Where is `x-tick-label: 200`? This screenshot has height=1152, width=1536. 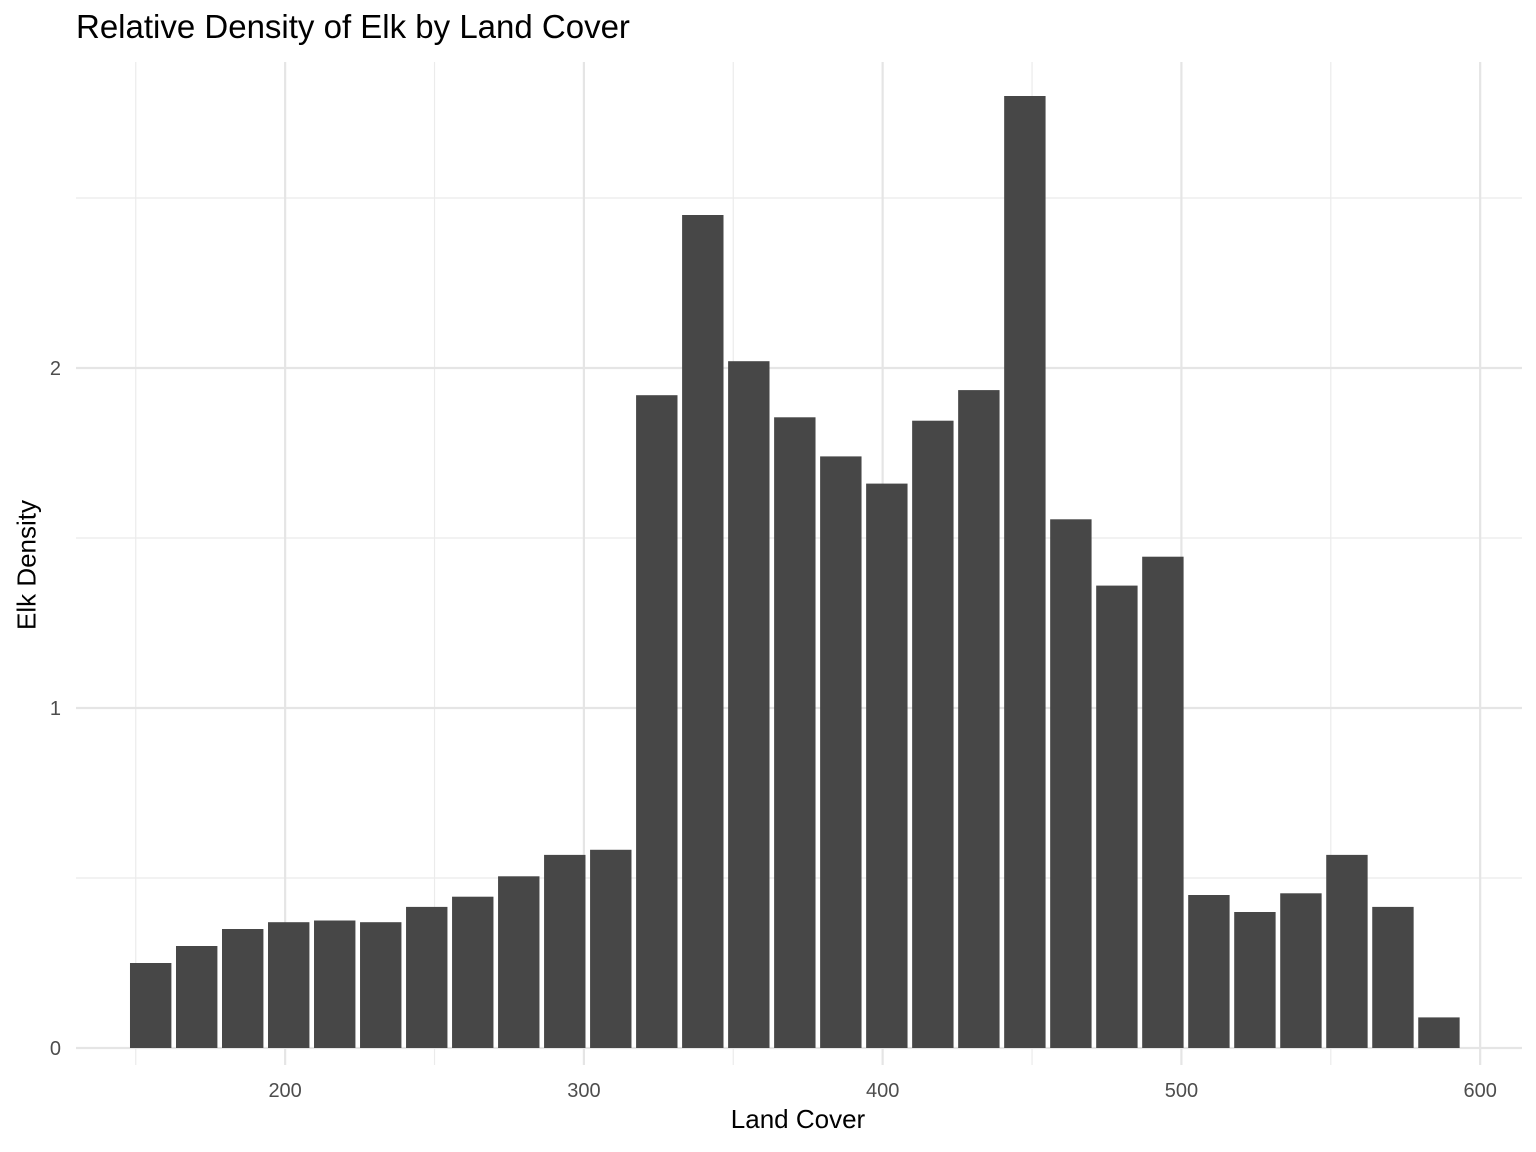
x-tick-label: 200 is located at coordinates (284, 1091).